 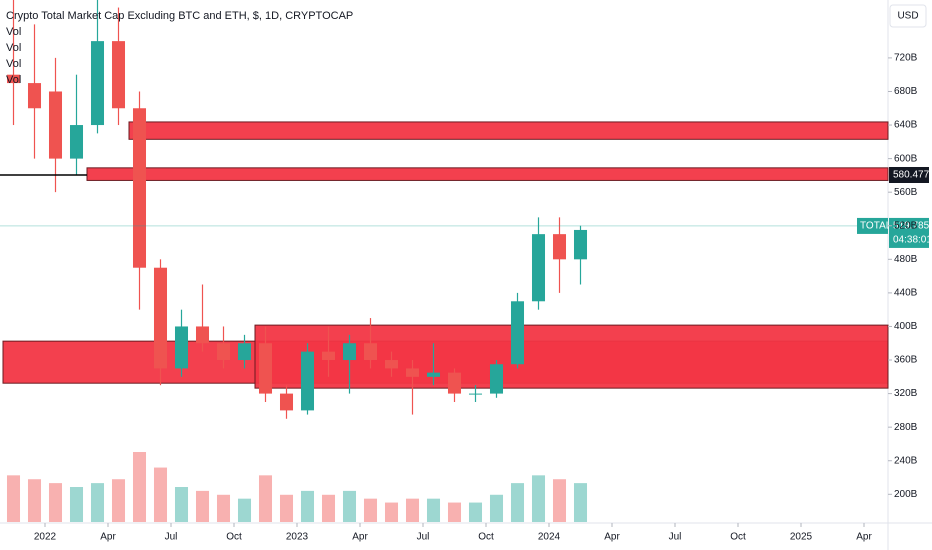 I want to click on y-tick-label: 520B, so click(x=906, y=225).